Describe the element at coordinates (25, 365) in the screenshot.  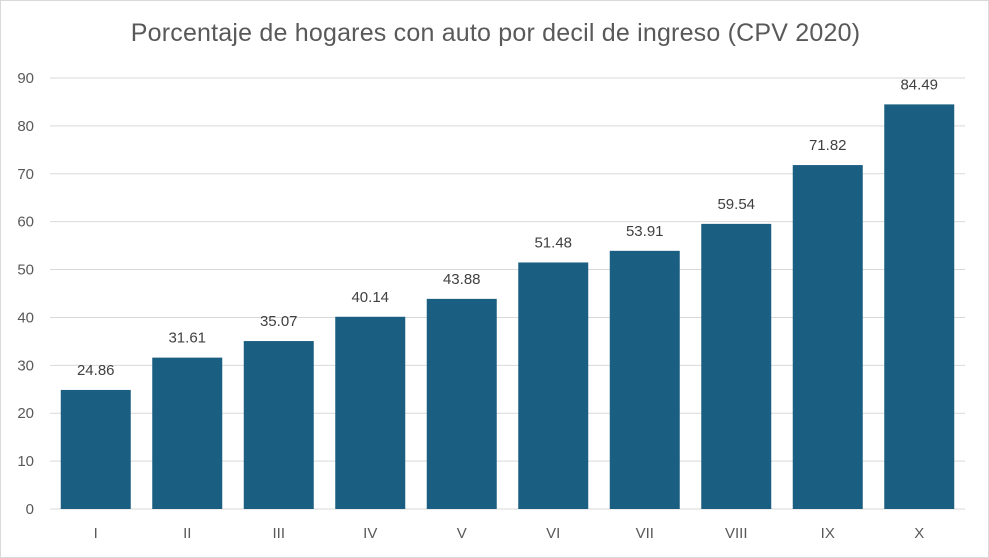
I see `y-tick-label: 30` at that location.